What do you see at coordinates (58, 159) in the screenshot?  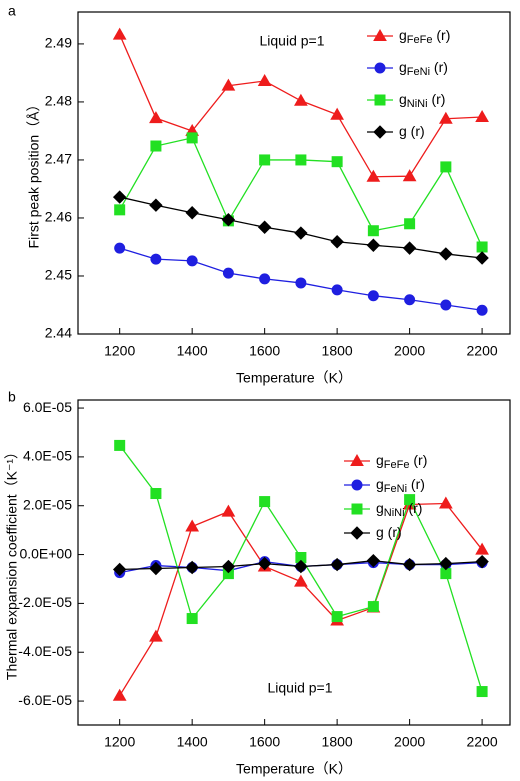 I see `y-tick-label: 2.47` at bounding box center [58, 159].